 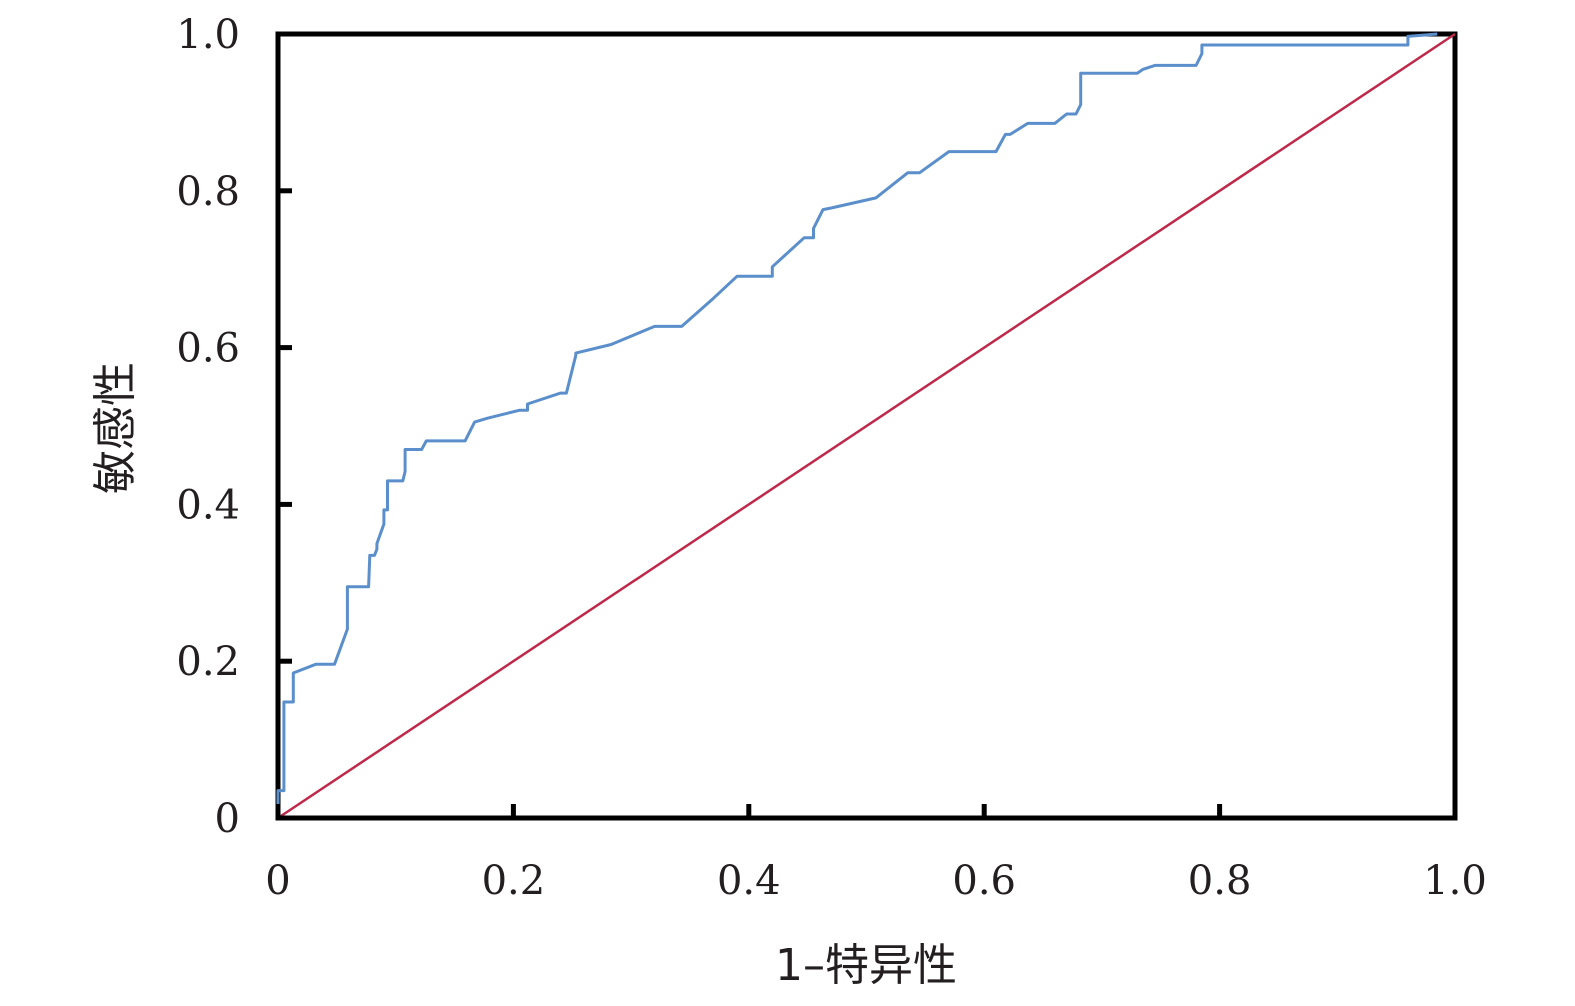 What do you see at coordinates (227, 819) in the screenshot?
I see `y-tick-label: 0` at bounding box center [227, 819].